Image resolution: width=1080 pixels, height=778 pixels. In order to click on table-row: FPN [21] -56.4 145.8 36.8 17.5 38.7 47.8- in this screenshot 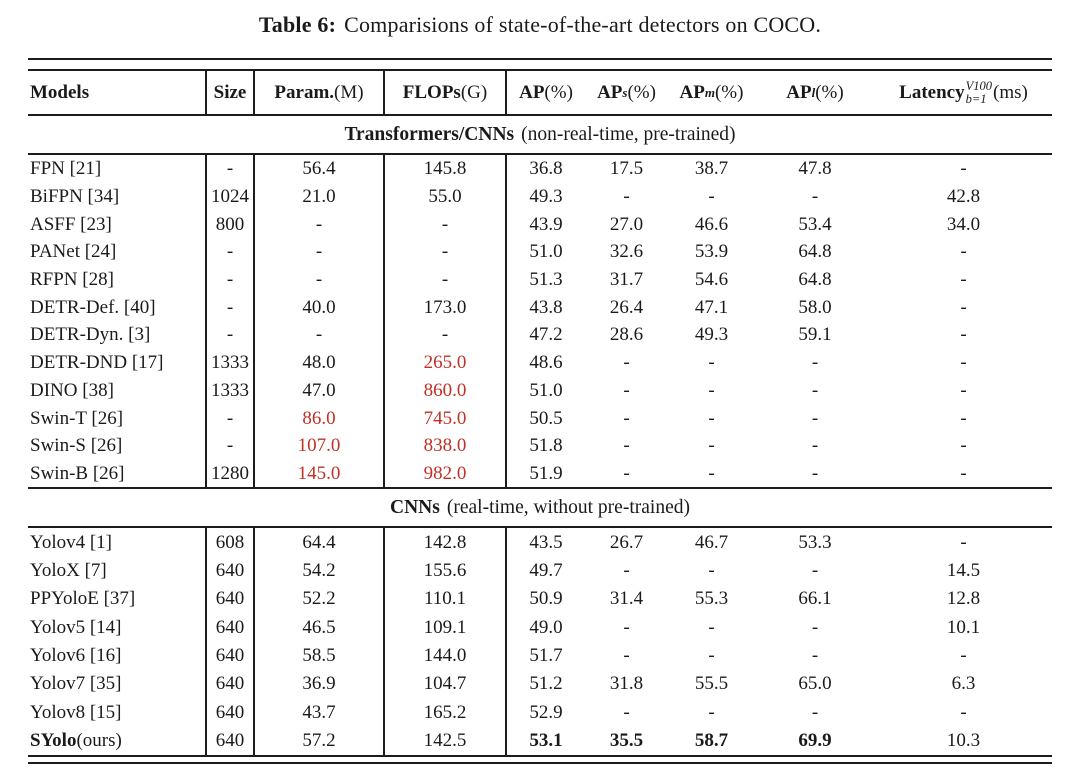, I will do `click(540, 169)`.